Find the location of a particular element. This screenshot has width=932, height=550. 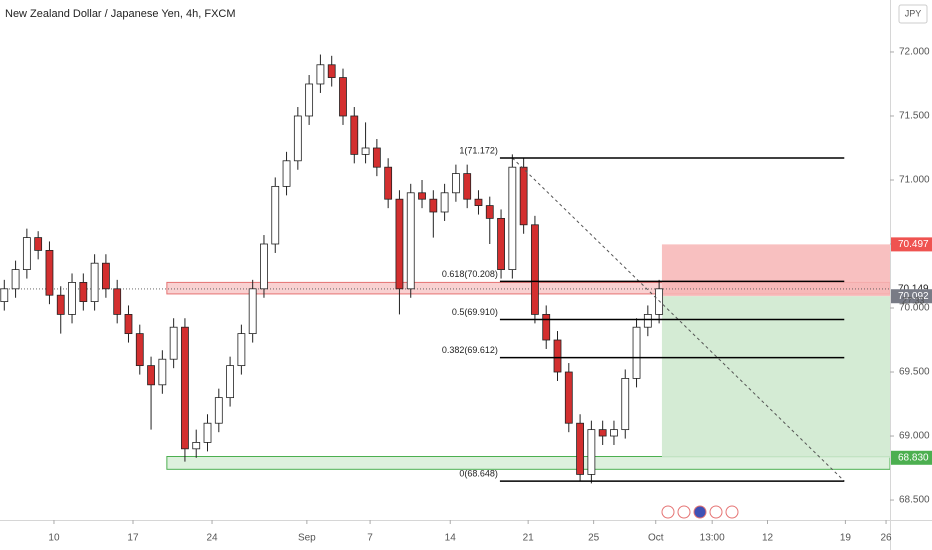

x-tick-label: 25 is located at coordinates (594, 538).